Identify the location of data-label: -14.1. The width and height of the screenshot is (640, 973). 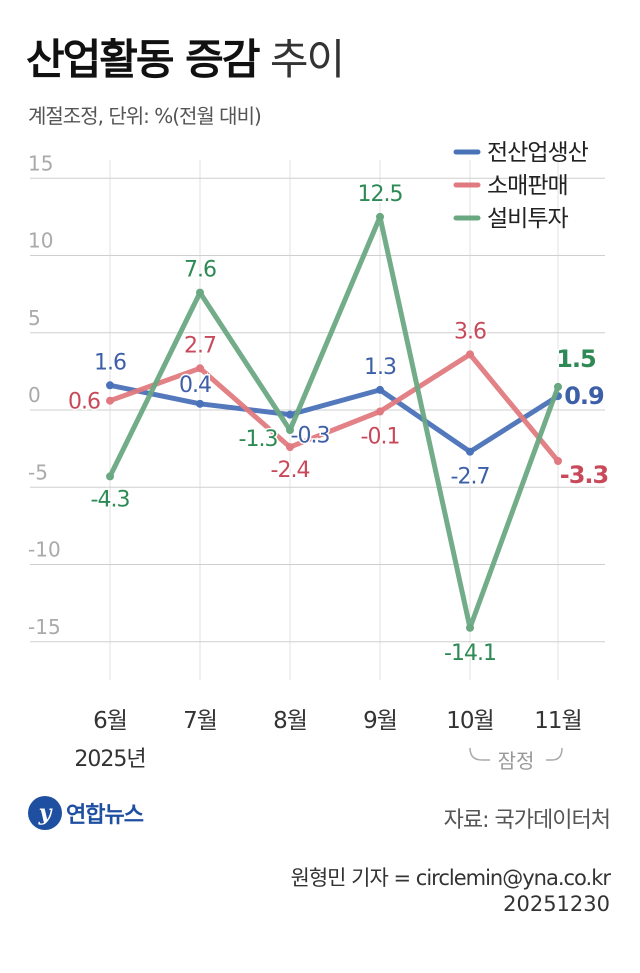
(470, 653).